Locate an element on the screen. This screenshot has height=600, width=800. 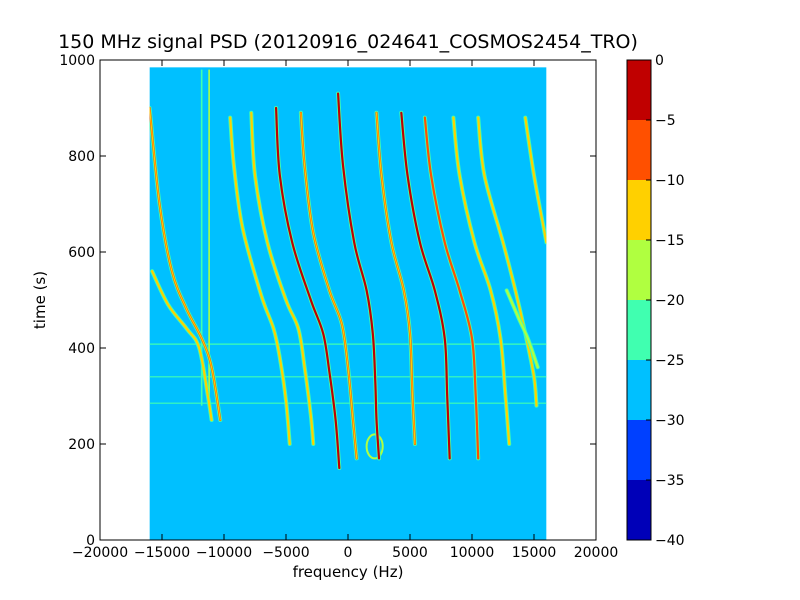
colorbar-tick-label: −40 is located at coordinates (670, 541).